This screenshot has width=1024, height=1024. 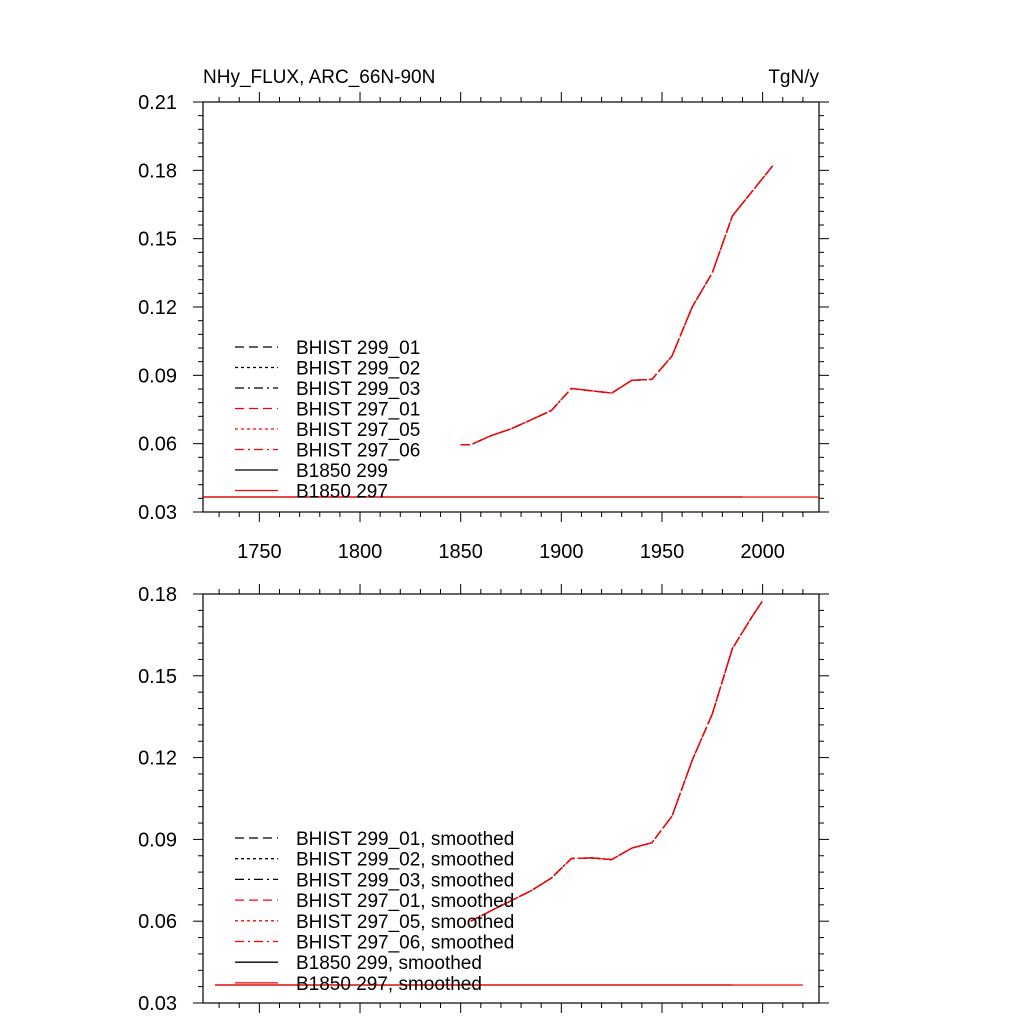 What do you see at coordinates (342, 471) in the screenshot?
I see `legend-label: B1850 299` at bounding box center [342, 471].